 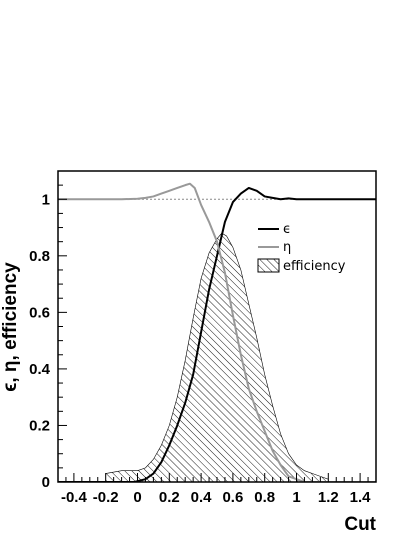 What do you see at coordinates (46, 482) in the screenshot?
I see `y-tick-label: 0` at bounding box center [46, 482].